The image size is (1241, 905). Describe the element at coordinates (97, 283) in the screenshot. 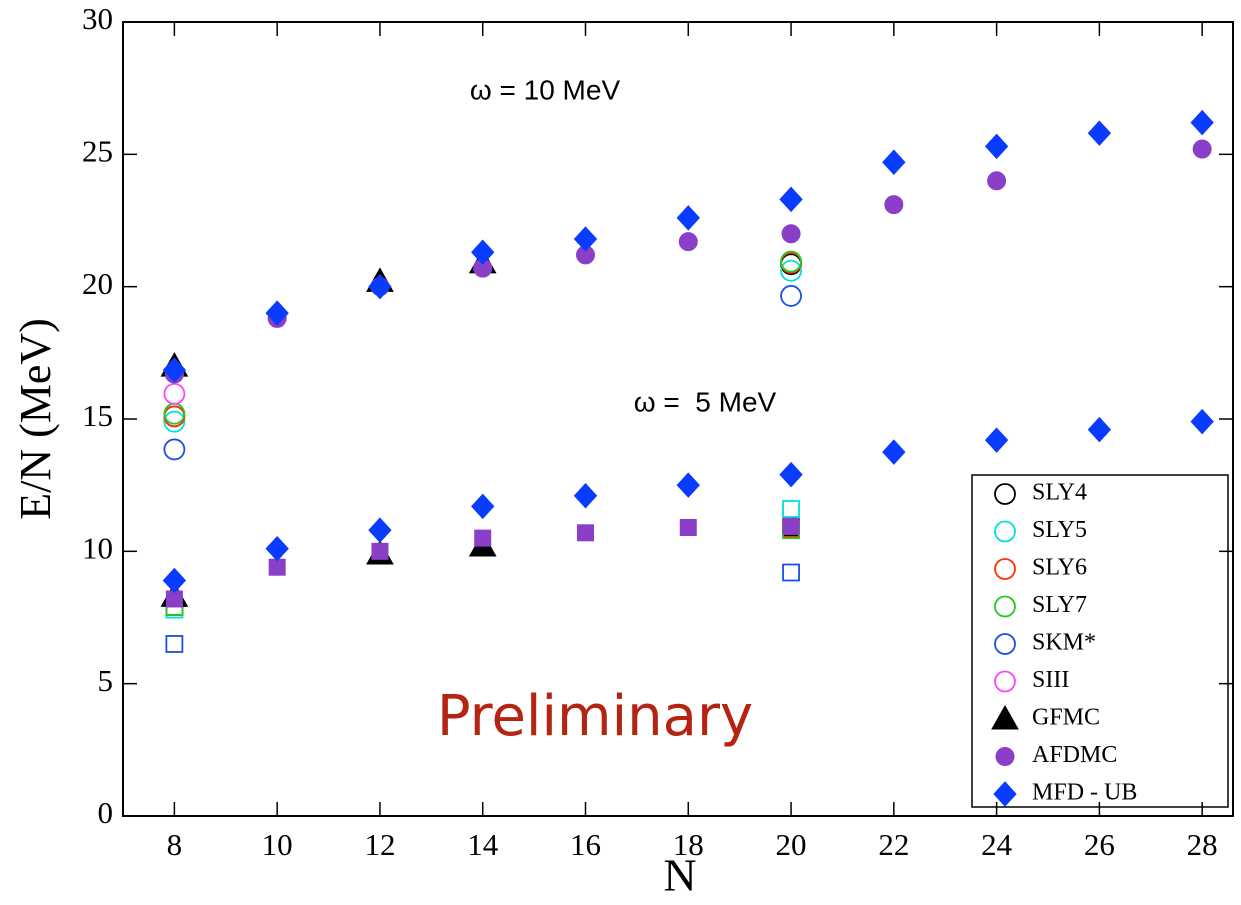

I see `y-tick-label: 20` at that location.